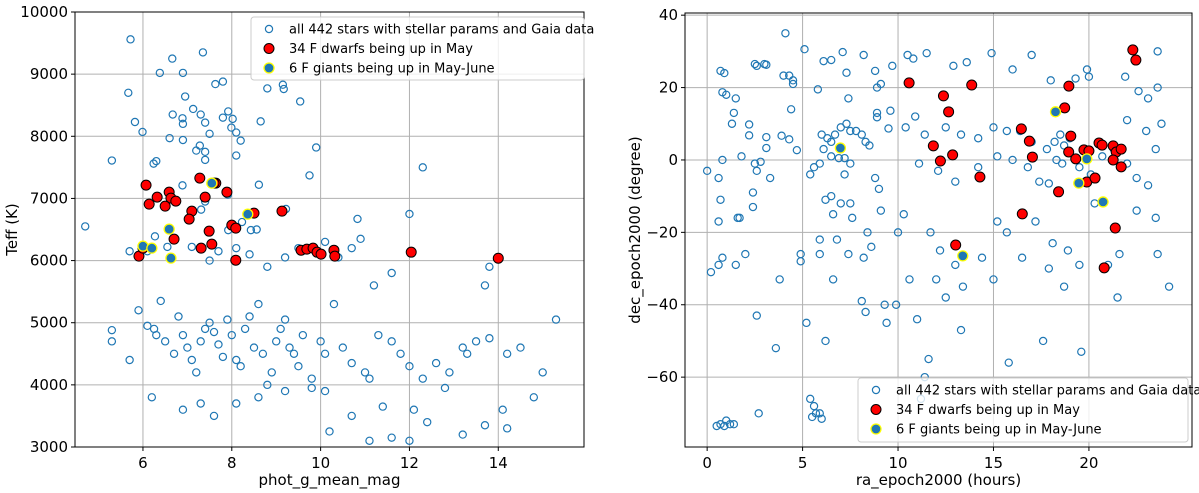 Image resolution: width=1199 pixels, height=493 pixels. What do you see at coordinates (318, 219) in the screenshot?
I see `series-red` at bounding box center [318, 219].